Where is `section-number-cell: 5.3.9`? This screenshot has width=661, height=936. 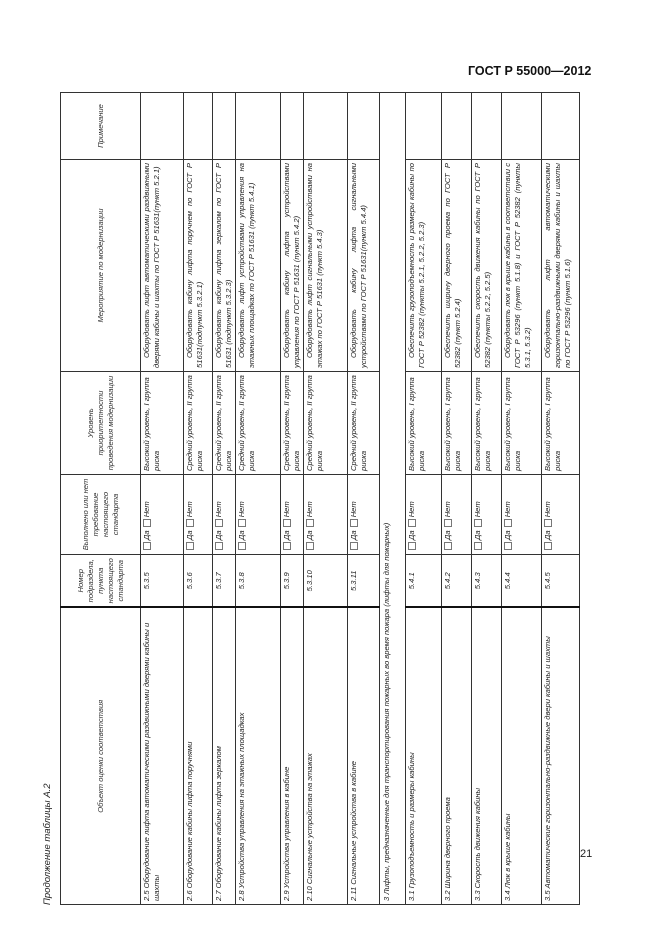 section-number-cell: 5.3.9 is located at coordinates (292, 581).